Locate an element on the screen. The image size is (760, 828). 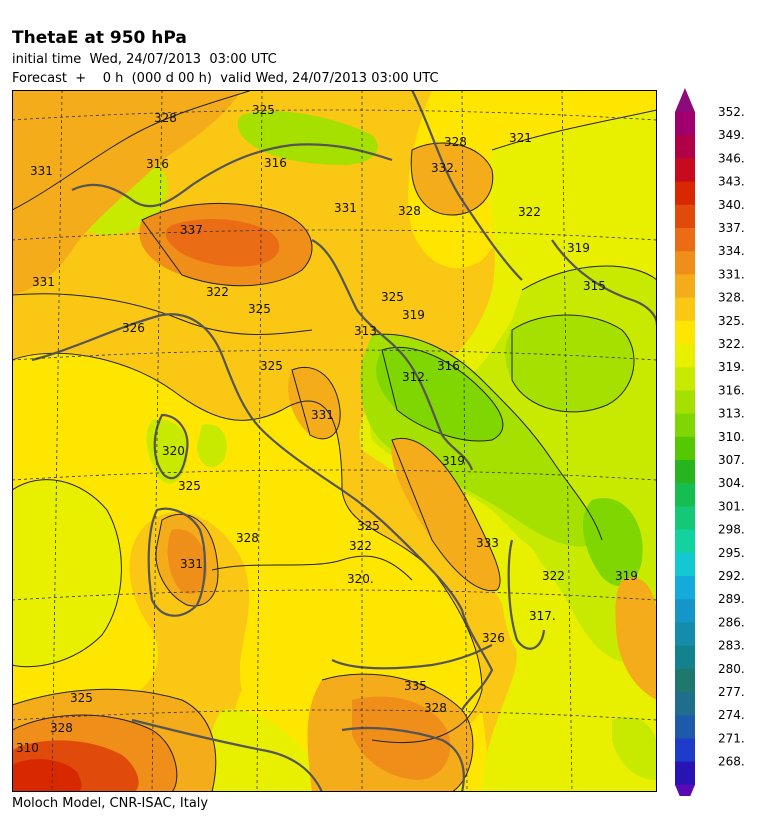
zone-316-east is located at coordinates (569, 363).